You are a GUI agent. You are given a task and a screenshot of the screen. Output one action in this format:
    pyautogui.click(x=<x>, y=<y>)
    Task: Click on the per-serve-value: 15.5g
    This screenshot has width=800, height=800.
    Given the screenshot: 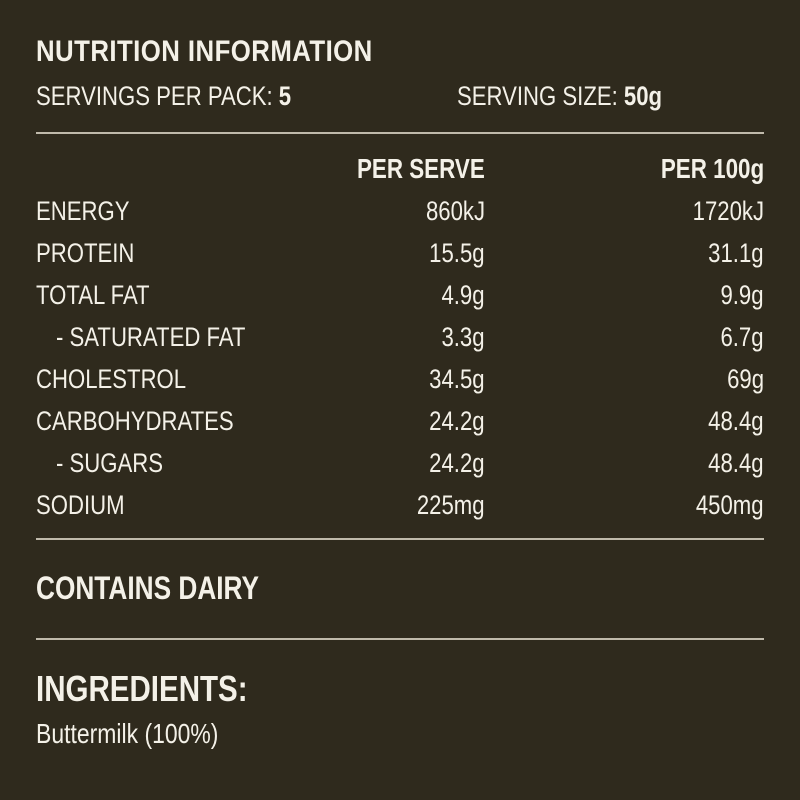 What is the action you would take?
    pyautogui.click(x=457, y=253)
    